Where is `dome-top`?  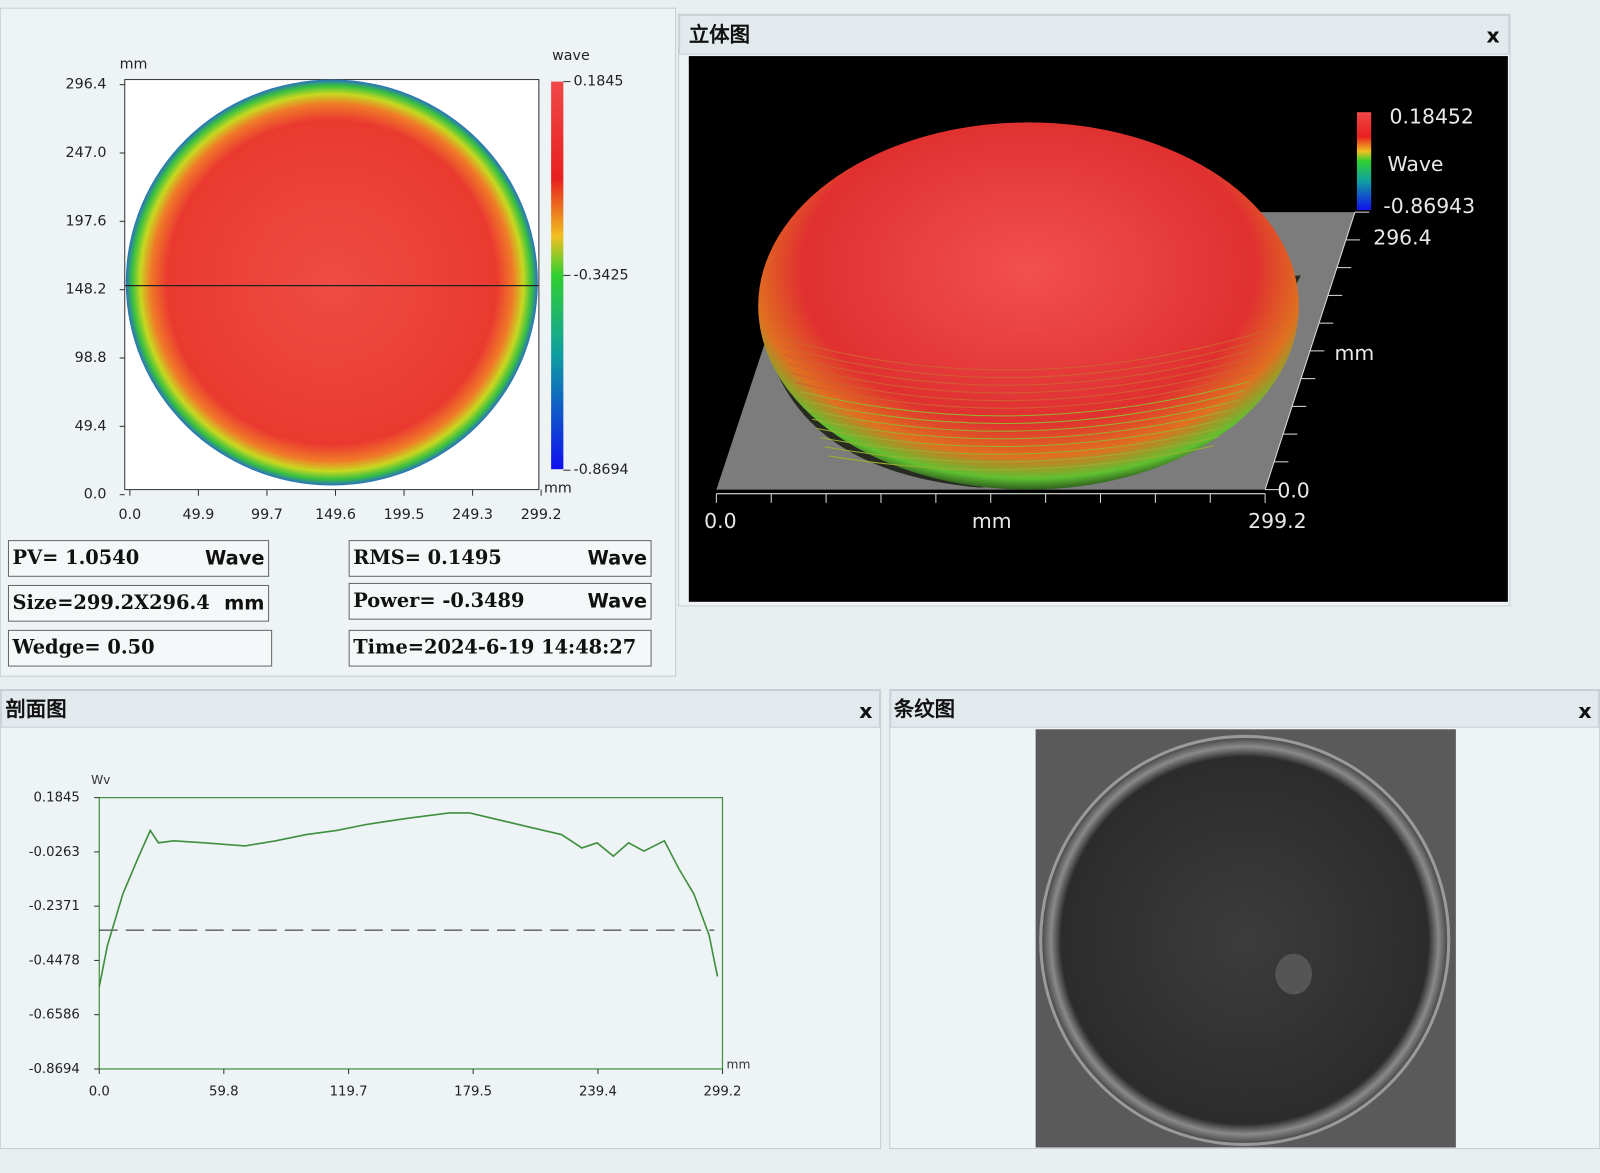 dome-top is located at coordinates (1028, 306).